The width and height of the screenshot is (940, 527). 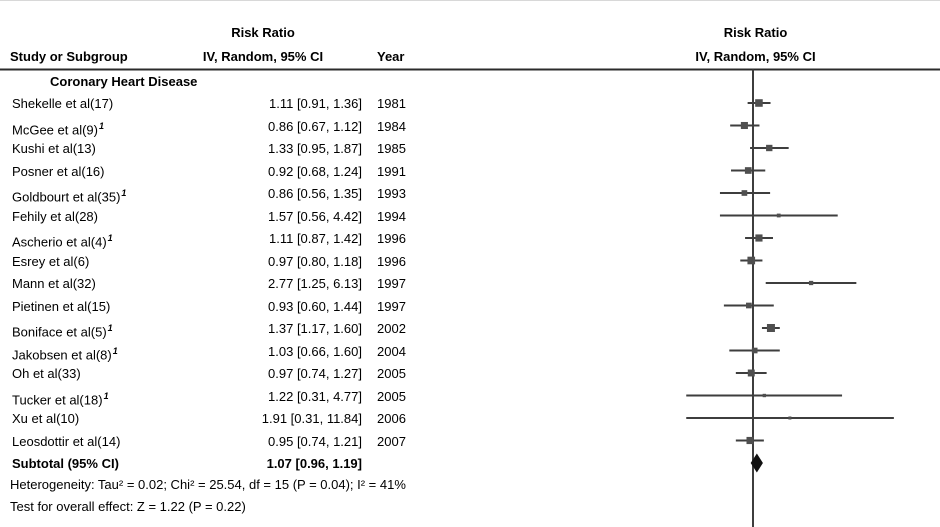 What do you see at coordinates (69, 196) in the screenshot?
I see `study-label: Goldbourt et al(35)1` at bounding box center [69, 196].